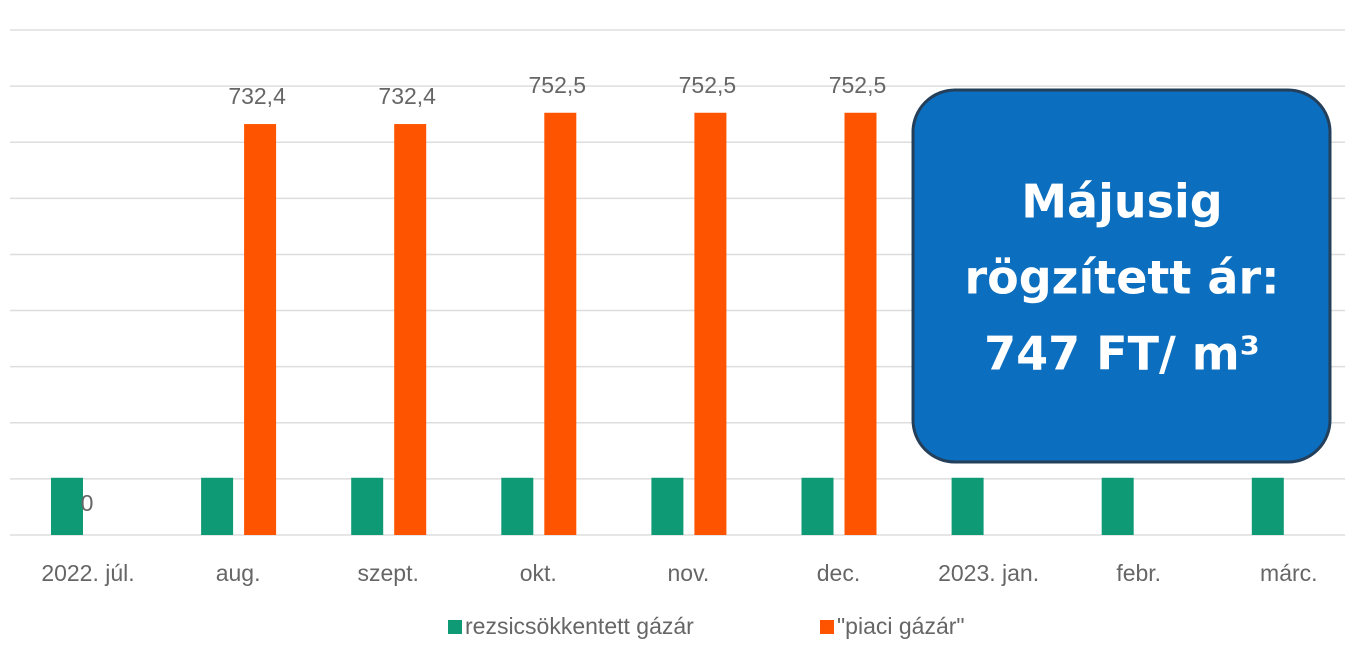 Image resolution: width=1357 pixels, height=645 pixels. Describe the element at coordinates (87, 573) in the screenshot. I see `x-tick-label: 2022. júl.` at that location.